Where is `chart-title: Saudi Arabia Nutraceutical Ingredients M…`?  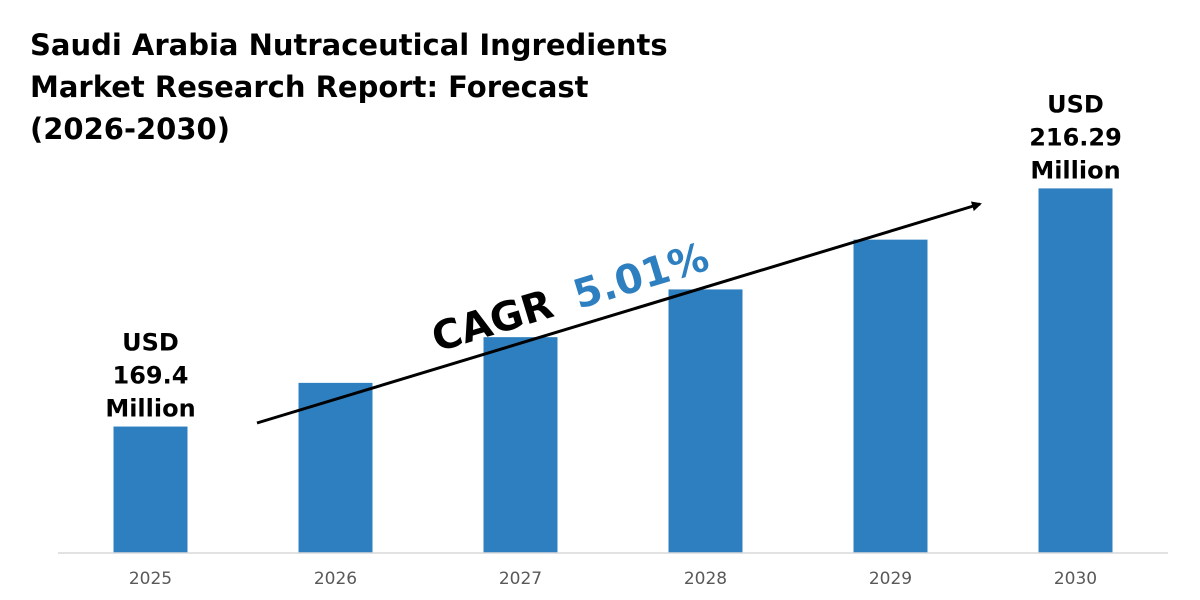
chart-title: Saudi Arabia Nutraceutical Ingredients M… is located at coordinates (380, 87).